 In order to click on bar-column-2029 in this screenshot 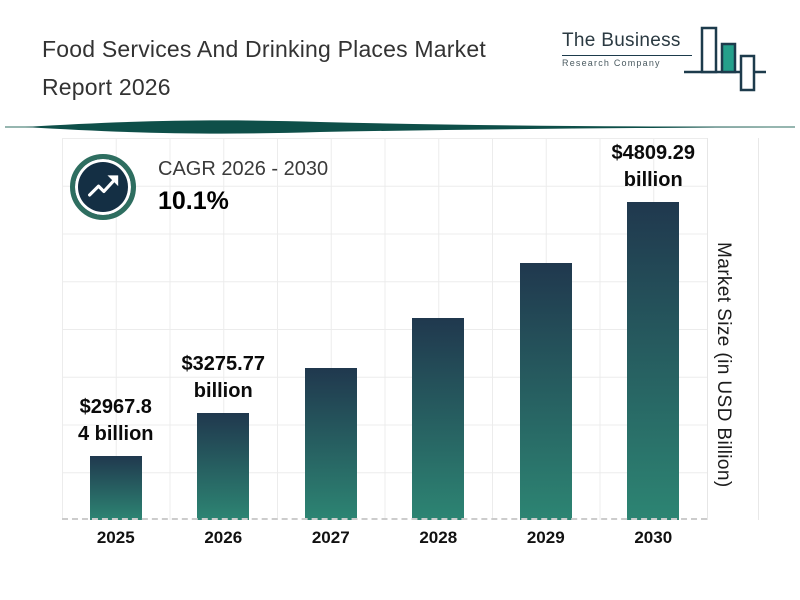, I will do `click(546, 329)`.